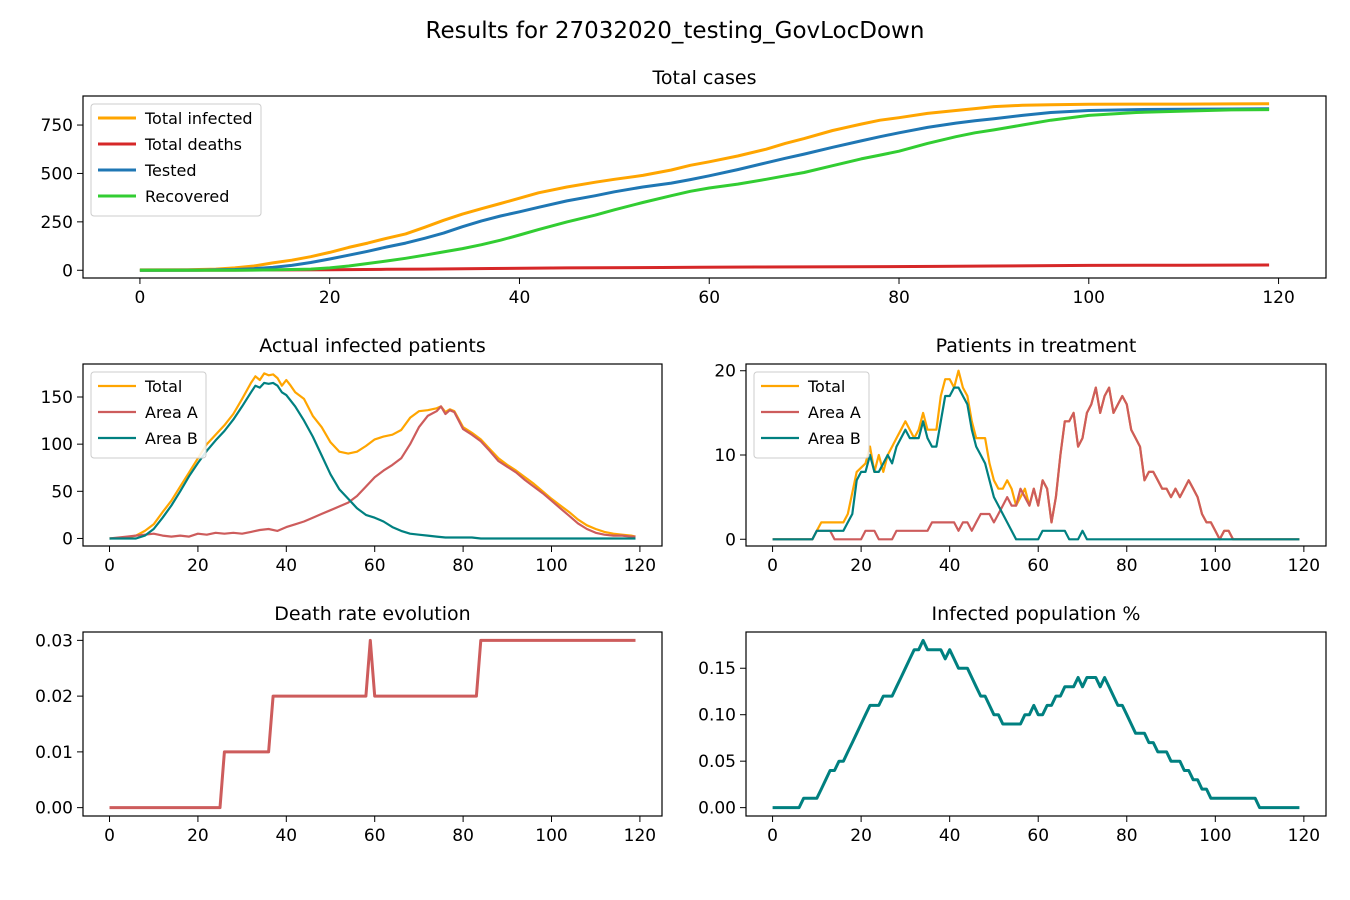  Describe the element at coordinates (372, 614) in the screenshot. I see `chart-title: Death rate evolution` at that location.